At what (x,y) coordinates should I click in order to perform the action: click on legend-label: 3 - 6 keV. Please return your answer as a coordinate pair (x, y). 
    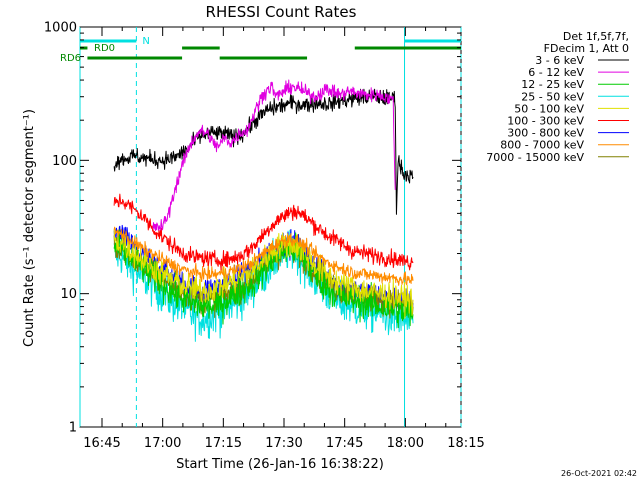
    Looking at the image, I should click on (559, 60).